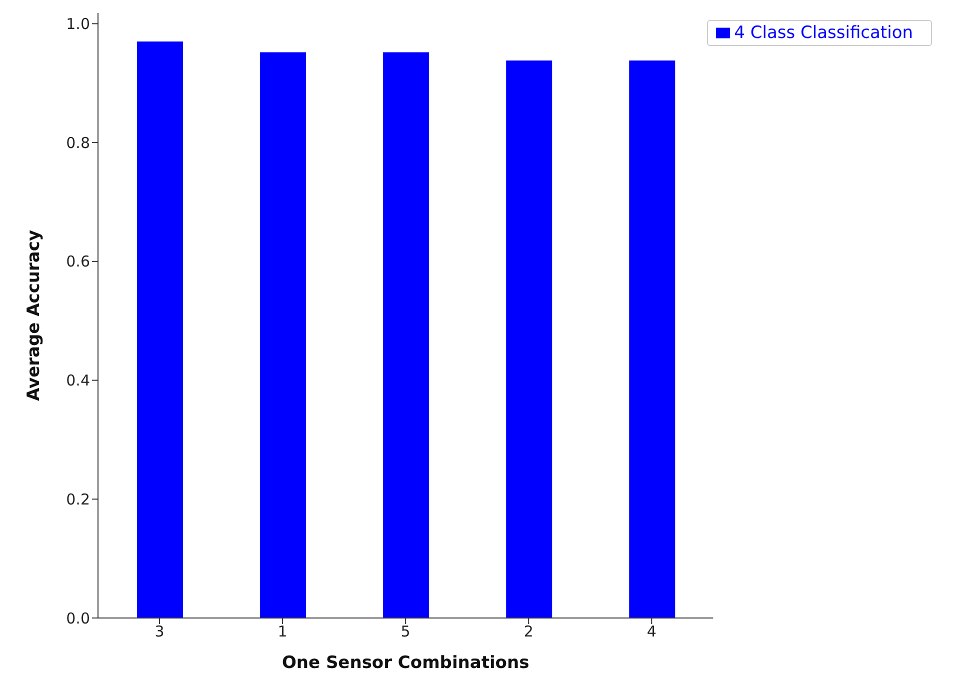 Image resolution: width=960 pixels, height=695 pixels. I want to click on x-tick-label: 2, so click(529, 631).